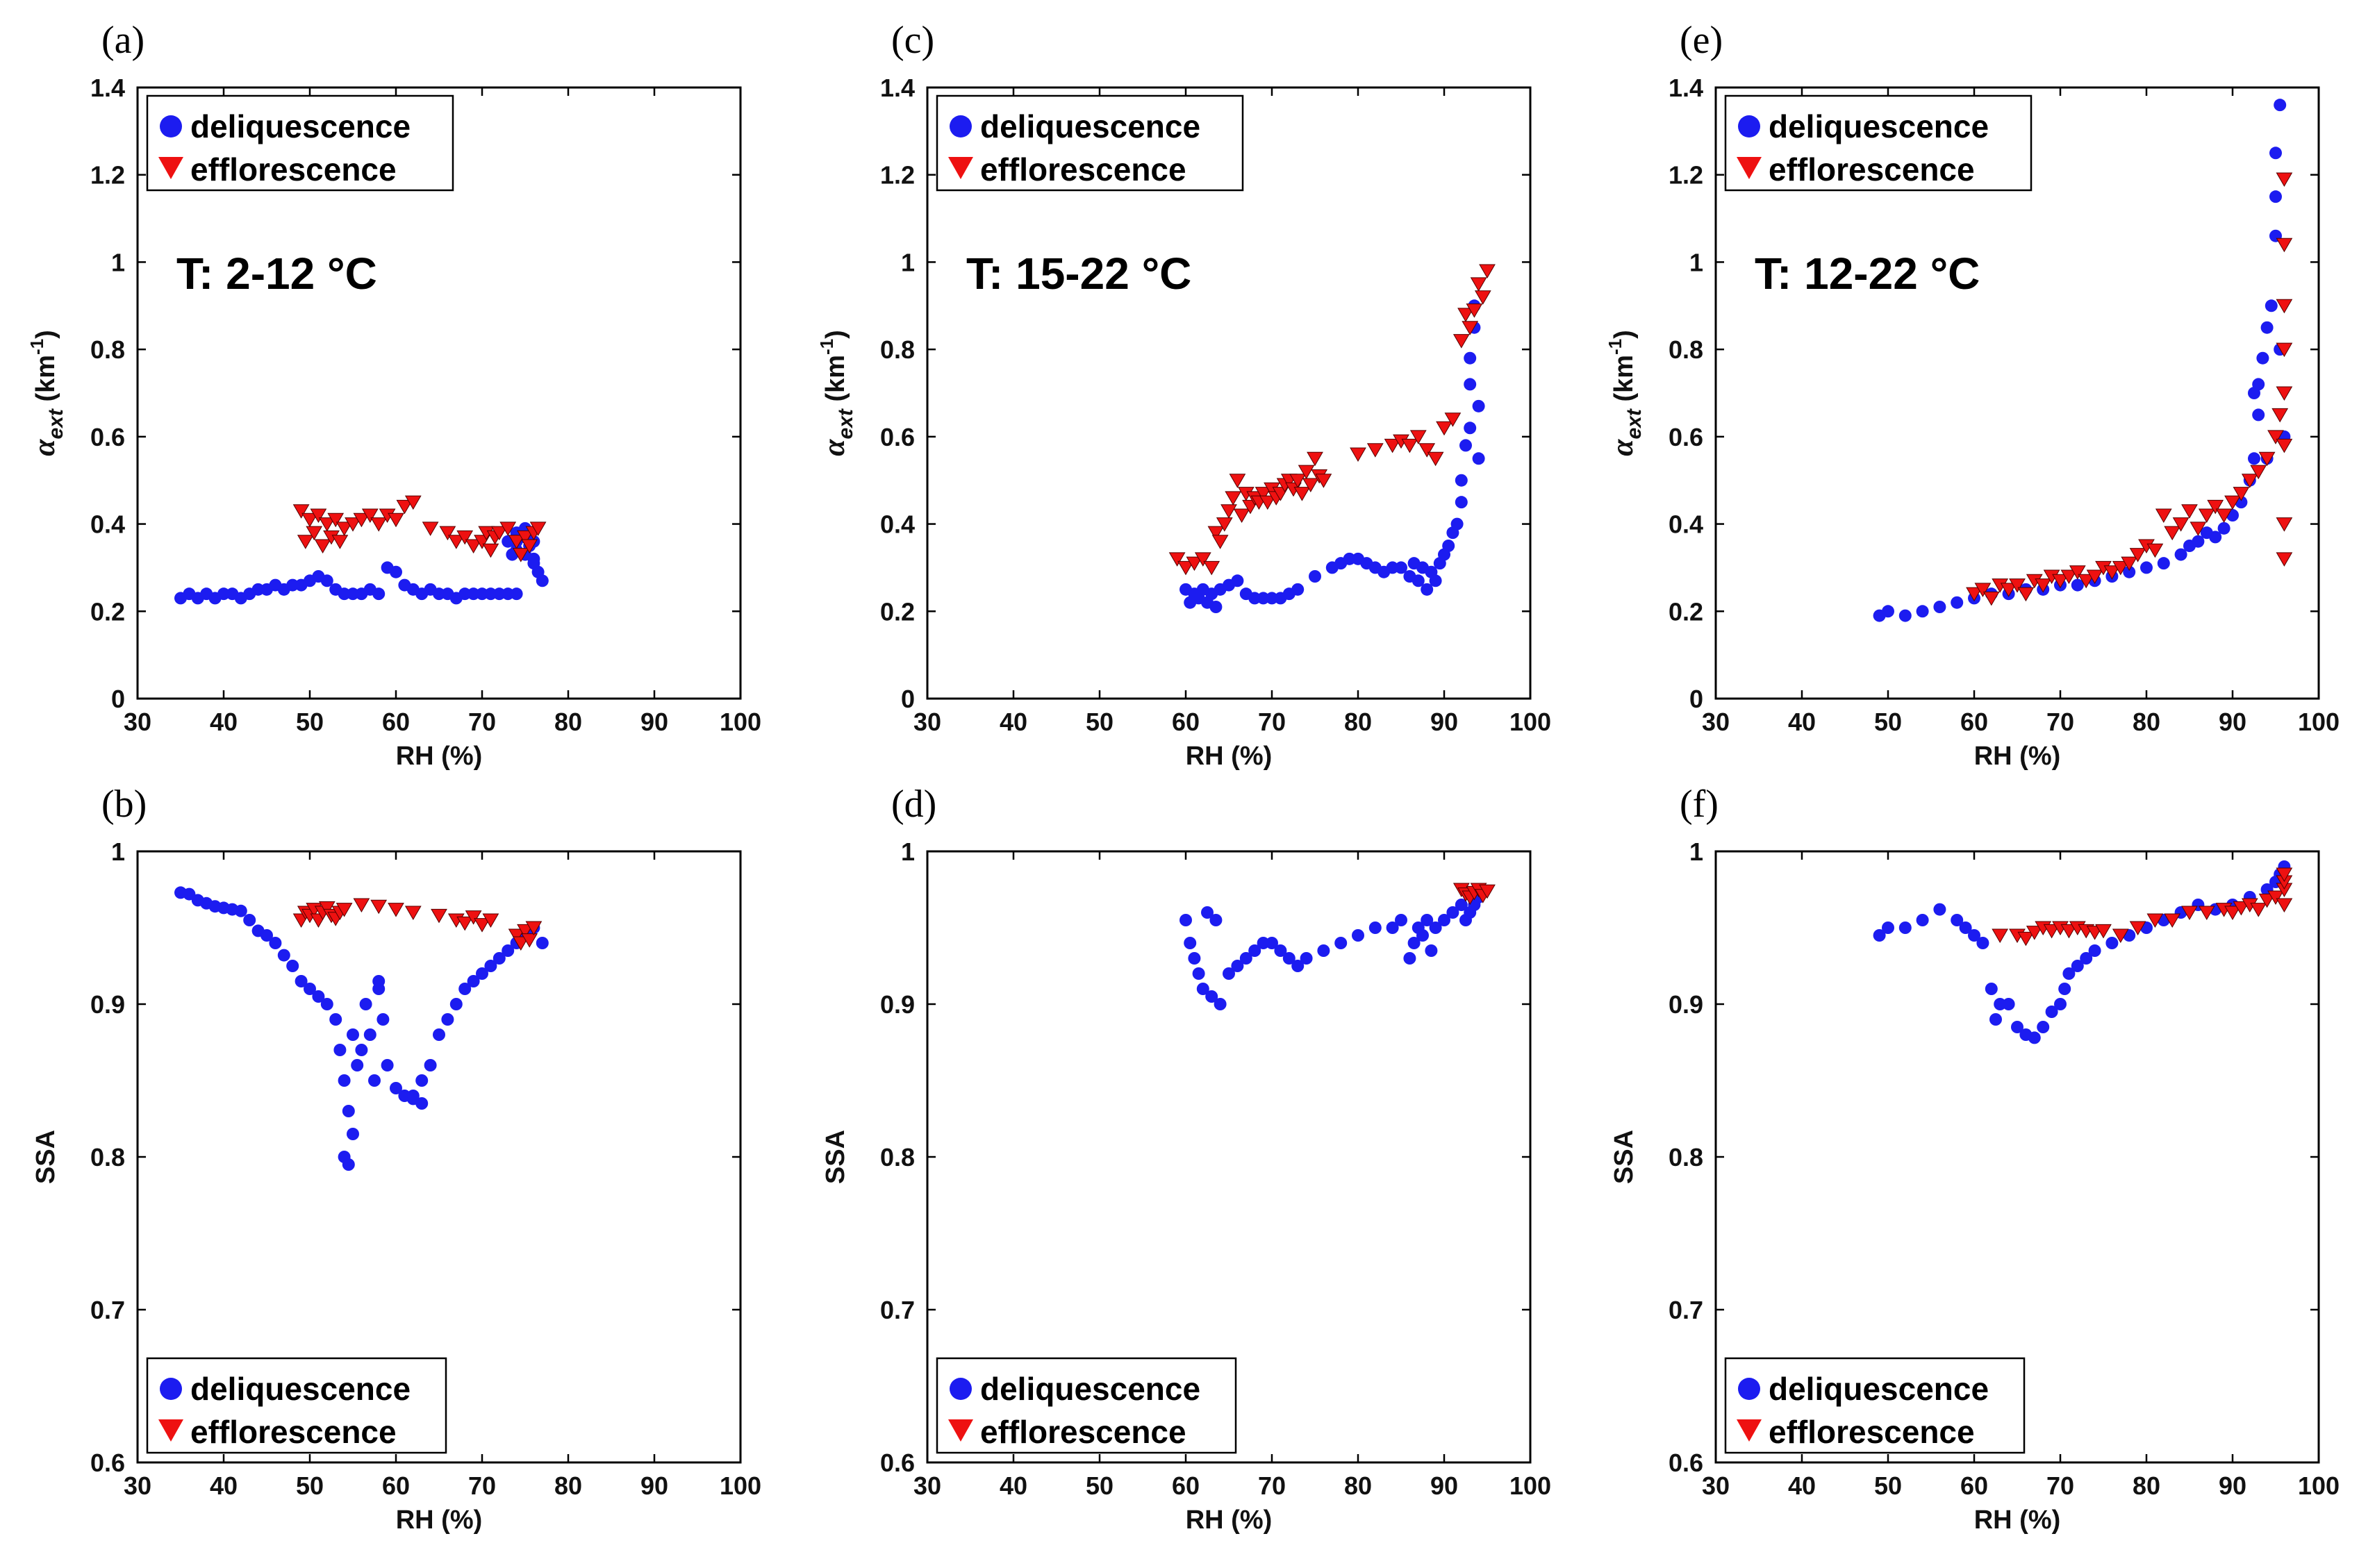 The height and width of the screenshot is (1568, 2359). I want to click on y-tick-label: 0.8, so click(1686, 349).